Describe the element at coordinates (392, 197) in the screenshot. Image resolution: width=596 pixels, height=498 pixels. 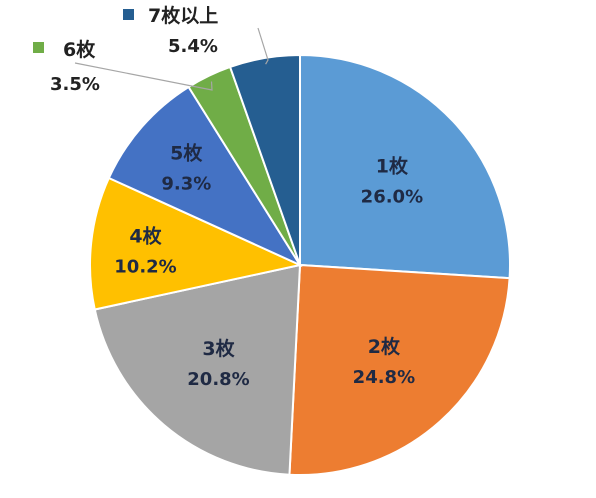
I see `slice-value-label-1: 26.0%` at that location.